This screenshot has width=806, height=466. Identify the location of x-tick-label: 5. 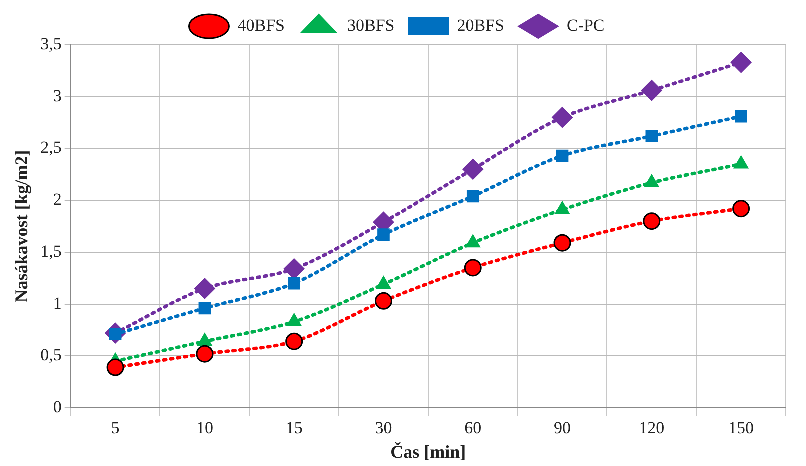
(115, 428).